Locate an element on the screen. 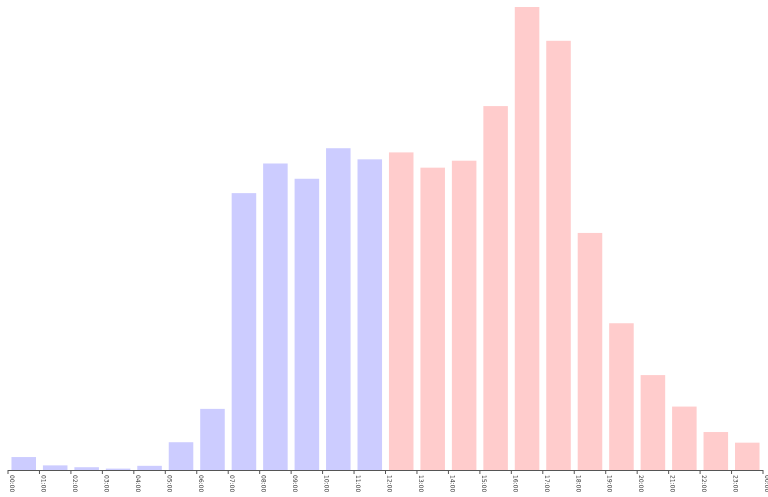  x-tick-label: 23:00 is located at coordinates (735, 483).